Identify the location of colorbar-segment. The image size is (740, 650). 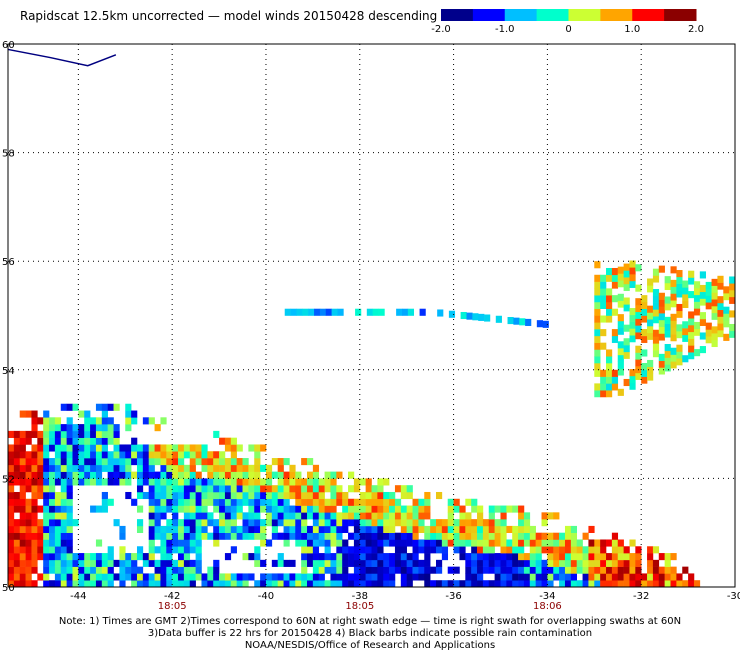
(552, 15).